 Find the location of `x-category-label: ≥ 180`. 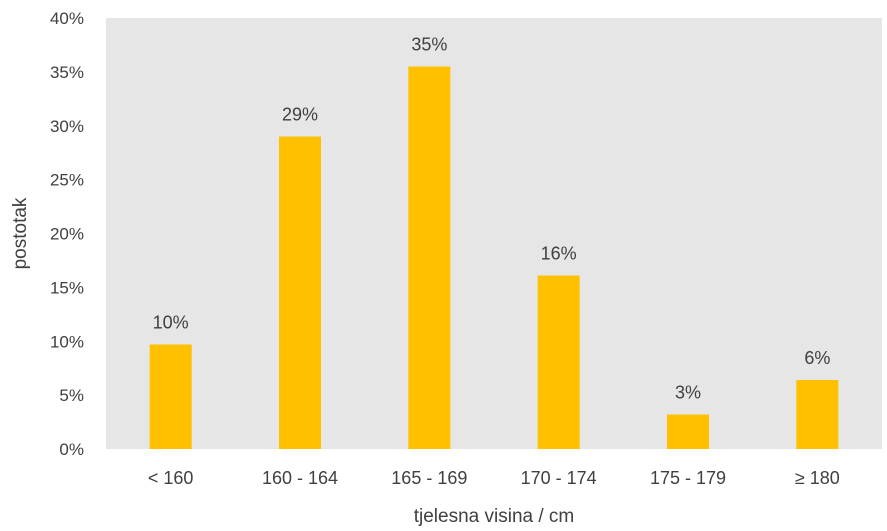

x-category-label: ≥ 180 is located at coordinates (817, 478).